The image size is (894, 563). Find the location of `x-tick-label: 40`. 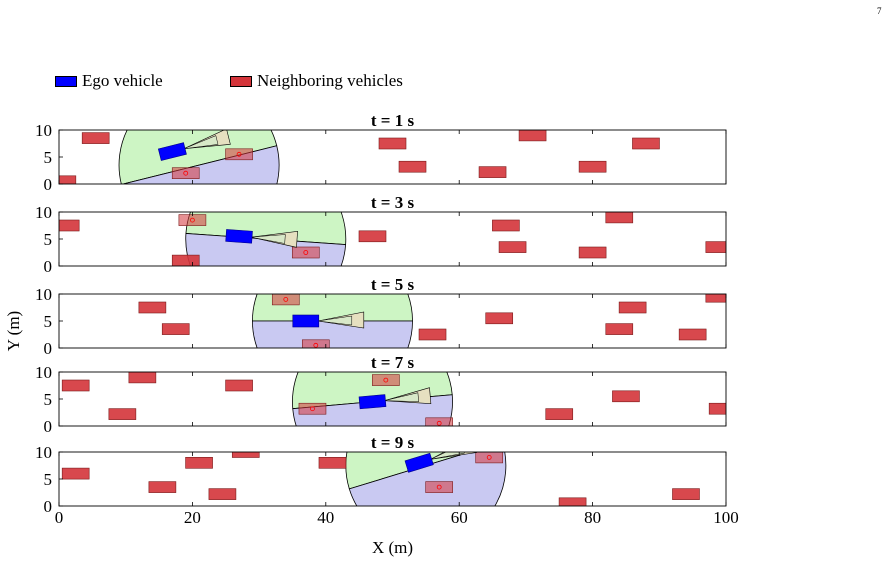

x-tick-label: 40 is located at coordinates (325, 517).